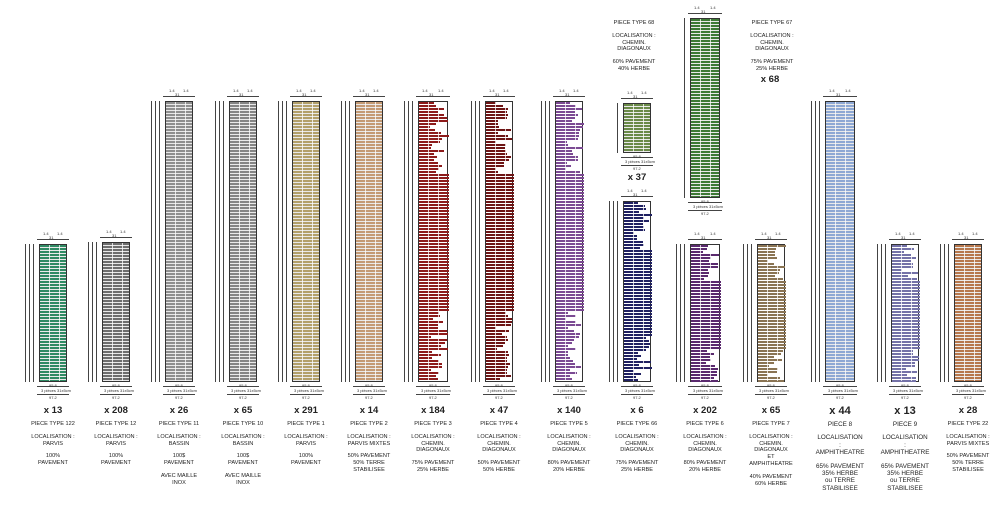  What do you see at coordinates (433, 469) in the screenshot?
I see `description-line: 25% HERBE` at bounding box center [433, 469].